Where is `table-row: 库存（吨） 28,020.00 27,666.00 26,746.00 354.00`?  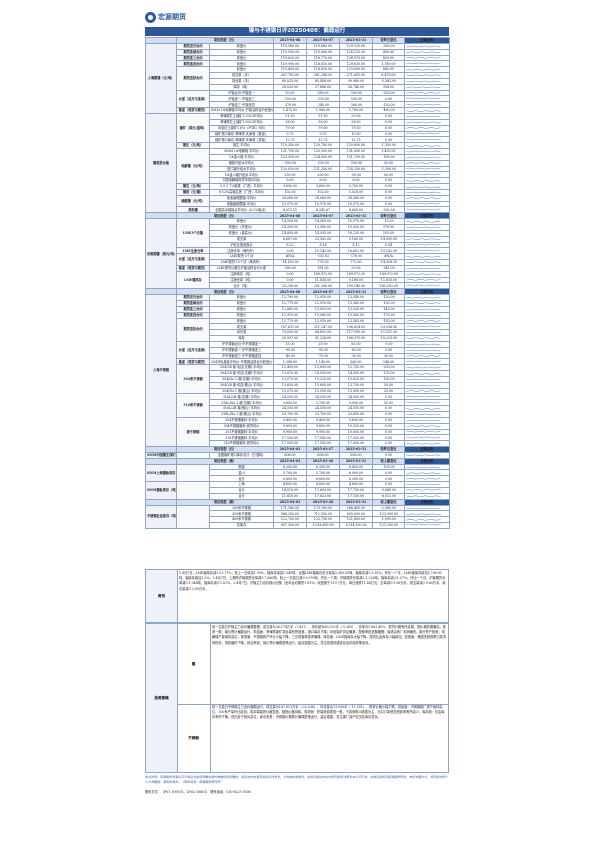
table-row: 库存（吨） 28,020.00 27,666.00 26,746.00 354.00 is located at coordinates (298, 87).